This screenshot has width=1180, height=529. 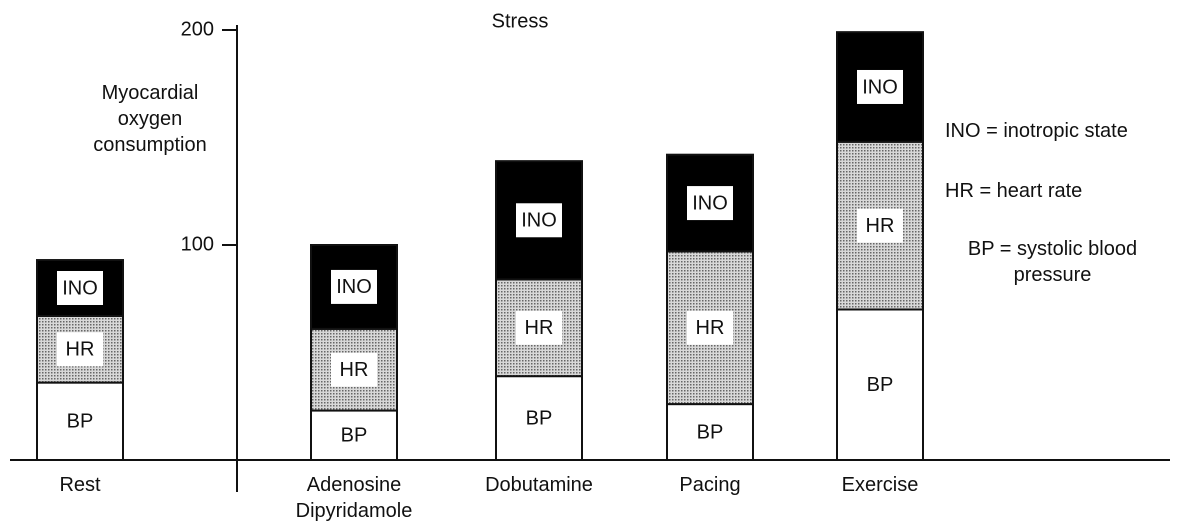 What do you see at coordinates (197, 29) in the screenshot?
I see `y-tick-label: 200` at bounding box center [197, 29].